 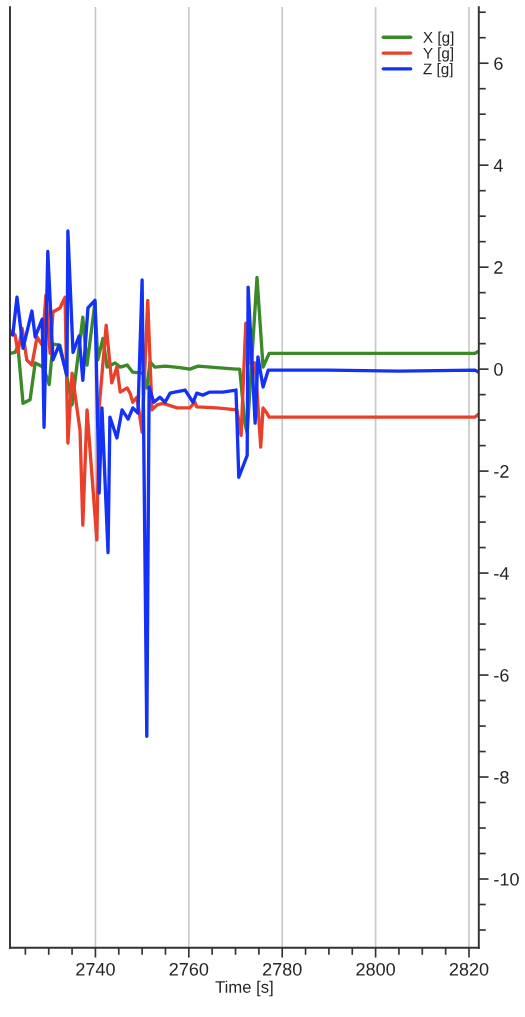 I want to click on y-tick-label: 0, so click(x=498, y=369).